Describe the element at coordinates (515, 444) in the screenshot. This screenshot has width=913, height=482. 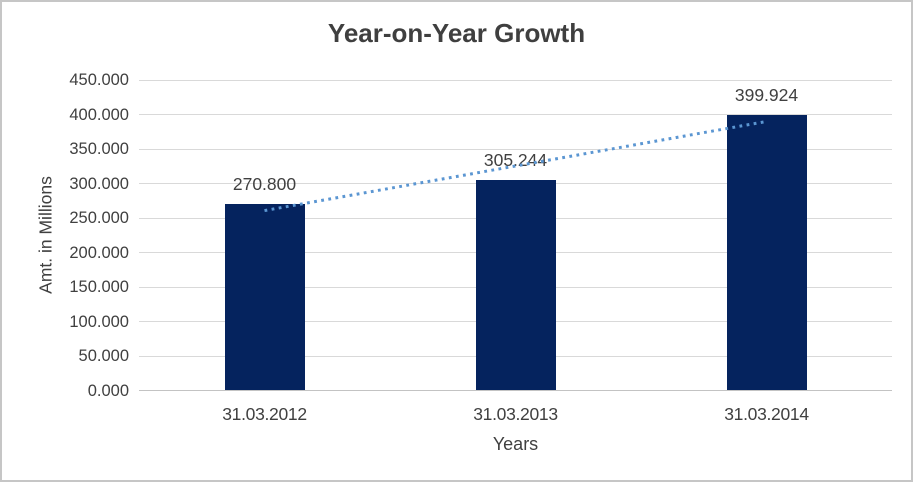
I see `x-axis-title: Years` at that location.